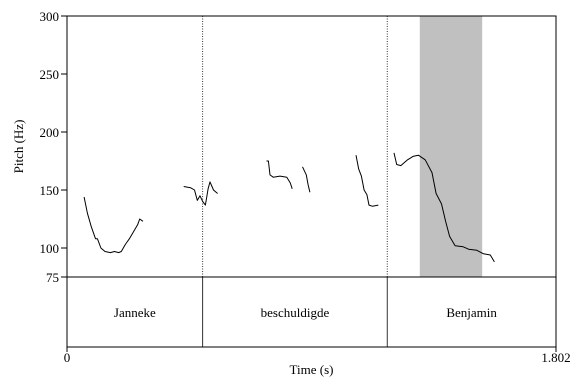 The width and height of the screenshot is (571, 378). Describe the element at coordinates (135, 312) in the screenshot. I see `word-label: Janneke` at that location.